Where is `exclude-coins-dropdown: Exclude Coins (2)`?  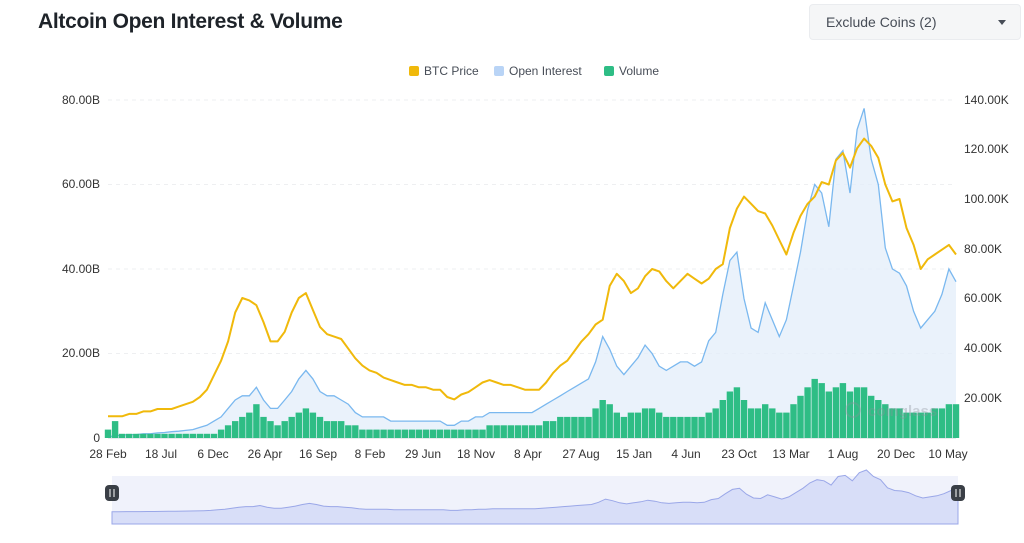
exclude-coins-dropdown: Exclude Coins (2) is located at coordinates (915, 22).